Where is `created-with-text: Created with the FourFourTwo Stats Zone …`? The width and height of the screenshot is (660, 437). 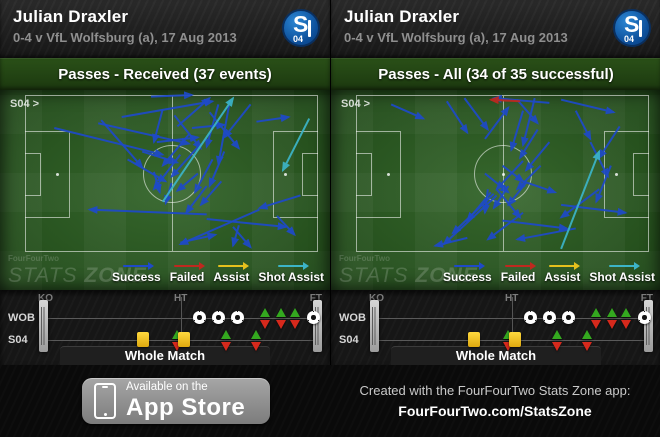 created-with-text: Created with the FourFourTwo Stats Zone … is located at coordinates (495, 390).